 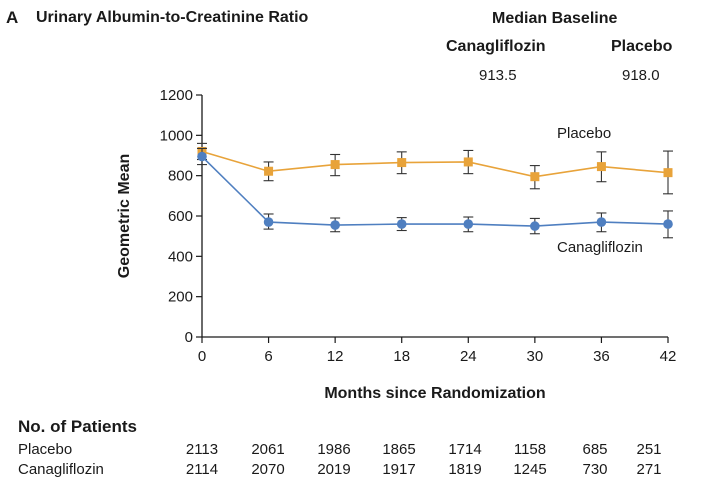 What do you see at coordinates (124, 216) in the screenshot?
I see `y-axis-label: Geometric Mean` at bounding box center [124, 216].